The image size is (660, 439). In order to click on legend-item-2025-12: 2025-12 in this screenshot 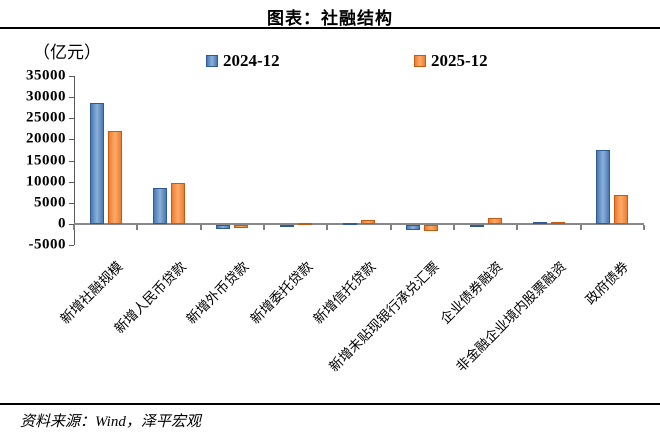, I will do `click(451, 61)`.